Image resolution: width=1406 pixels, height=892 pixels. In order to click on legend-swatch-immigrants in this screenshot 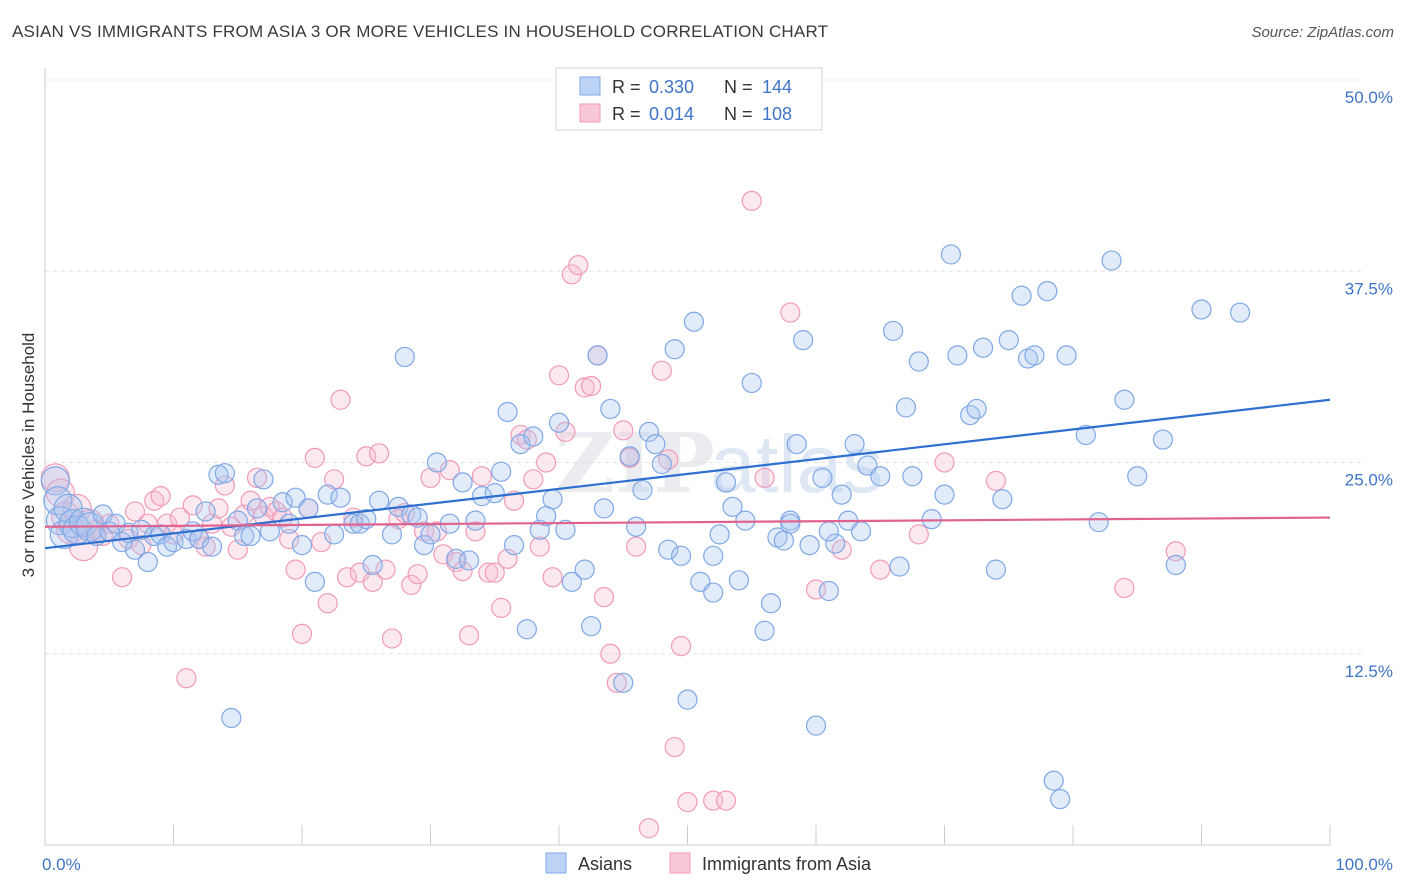, I will do `click(590, 113)`.